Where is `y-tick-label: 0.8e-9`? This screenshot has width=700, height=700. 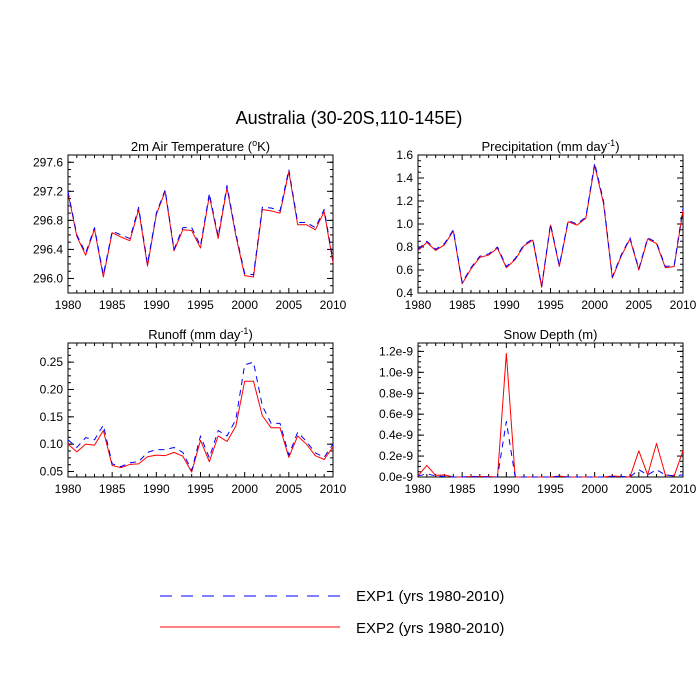 y-tick-label: 0.8e-9 is located at coordinates (396, 393).